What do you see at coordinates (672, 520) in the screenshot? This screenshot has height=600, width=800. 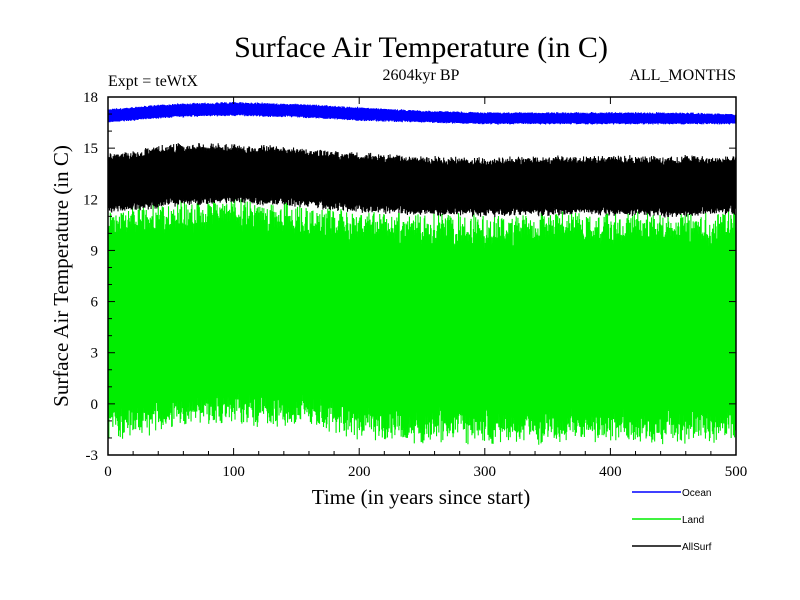 I see `legend: Ocean Land AllSurf` at bounding box center [672, 520].